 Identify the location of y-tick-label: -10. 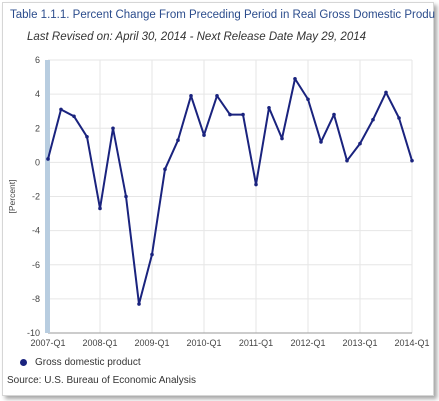
(33, 333).